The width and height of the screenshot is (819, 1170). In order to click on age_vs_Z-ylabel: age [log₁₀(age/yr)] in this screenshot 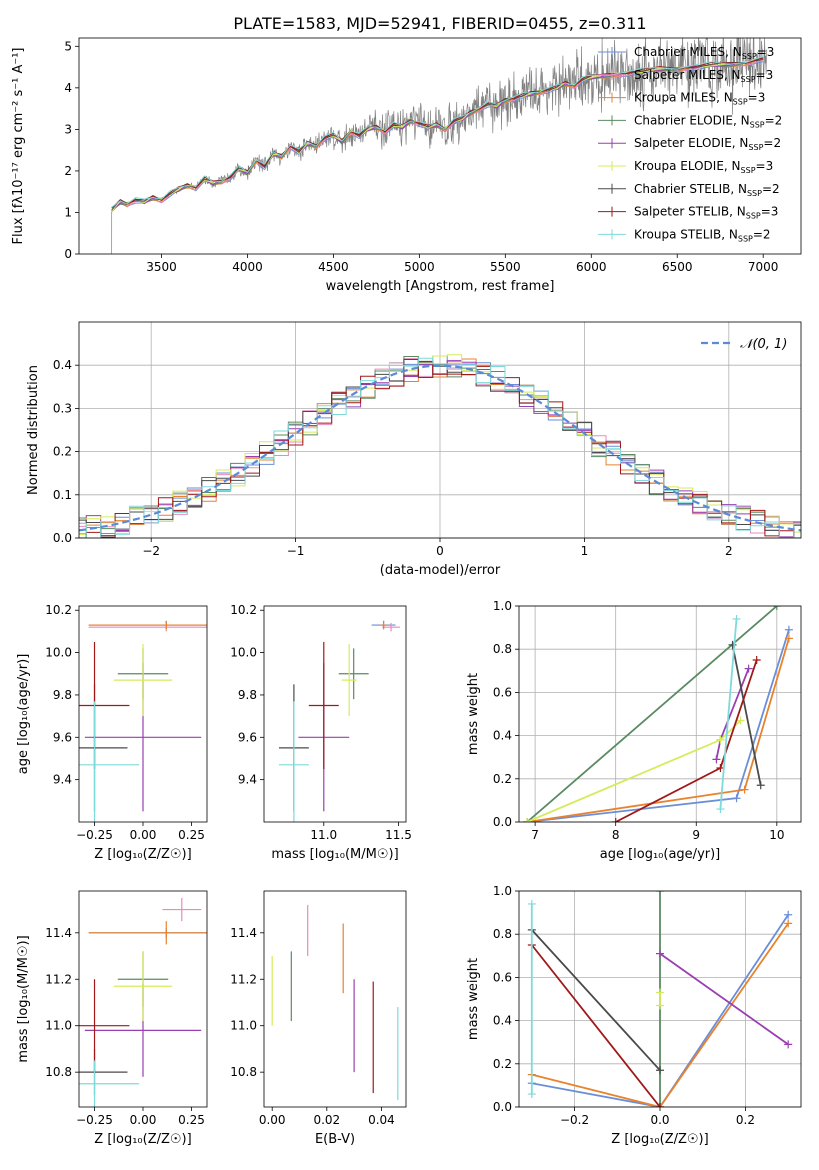, I will do `click(23, 714)`.